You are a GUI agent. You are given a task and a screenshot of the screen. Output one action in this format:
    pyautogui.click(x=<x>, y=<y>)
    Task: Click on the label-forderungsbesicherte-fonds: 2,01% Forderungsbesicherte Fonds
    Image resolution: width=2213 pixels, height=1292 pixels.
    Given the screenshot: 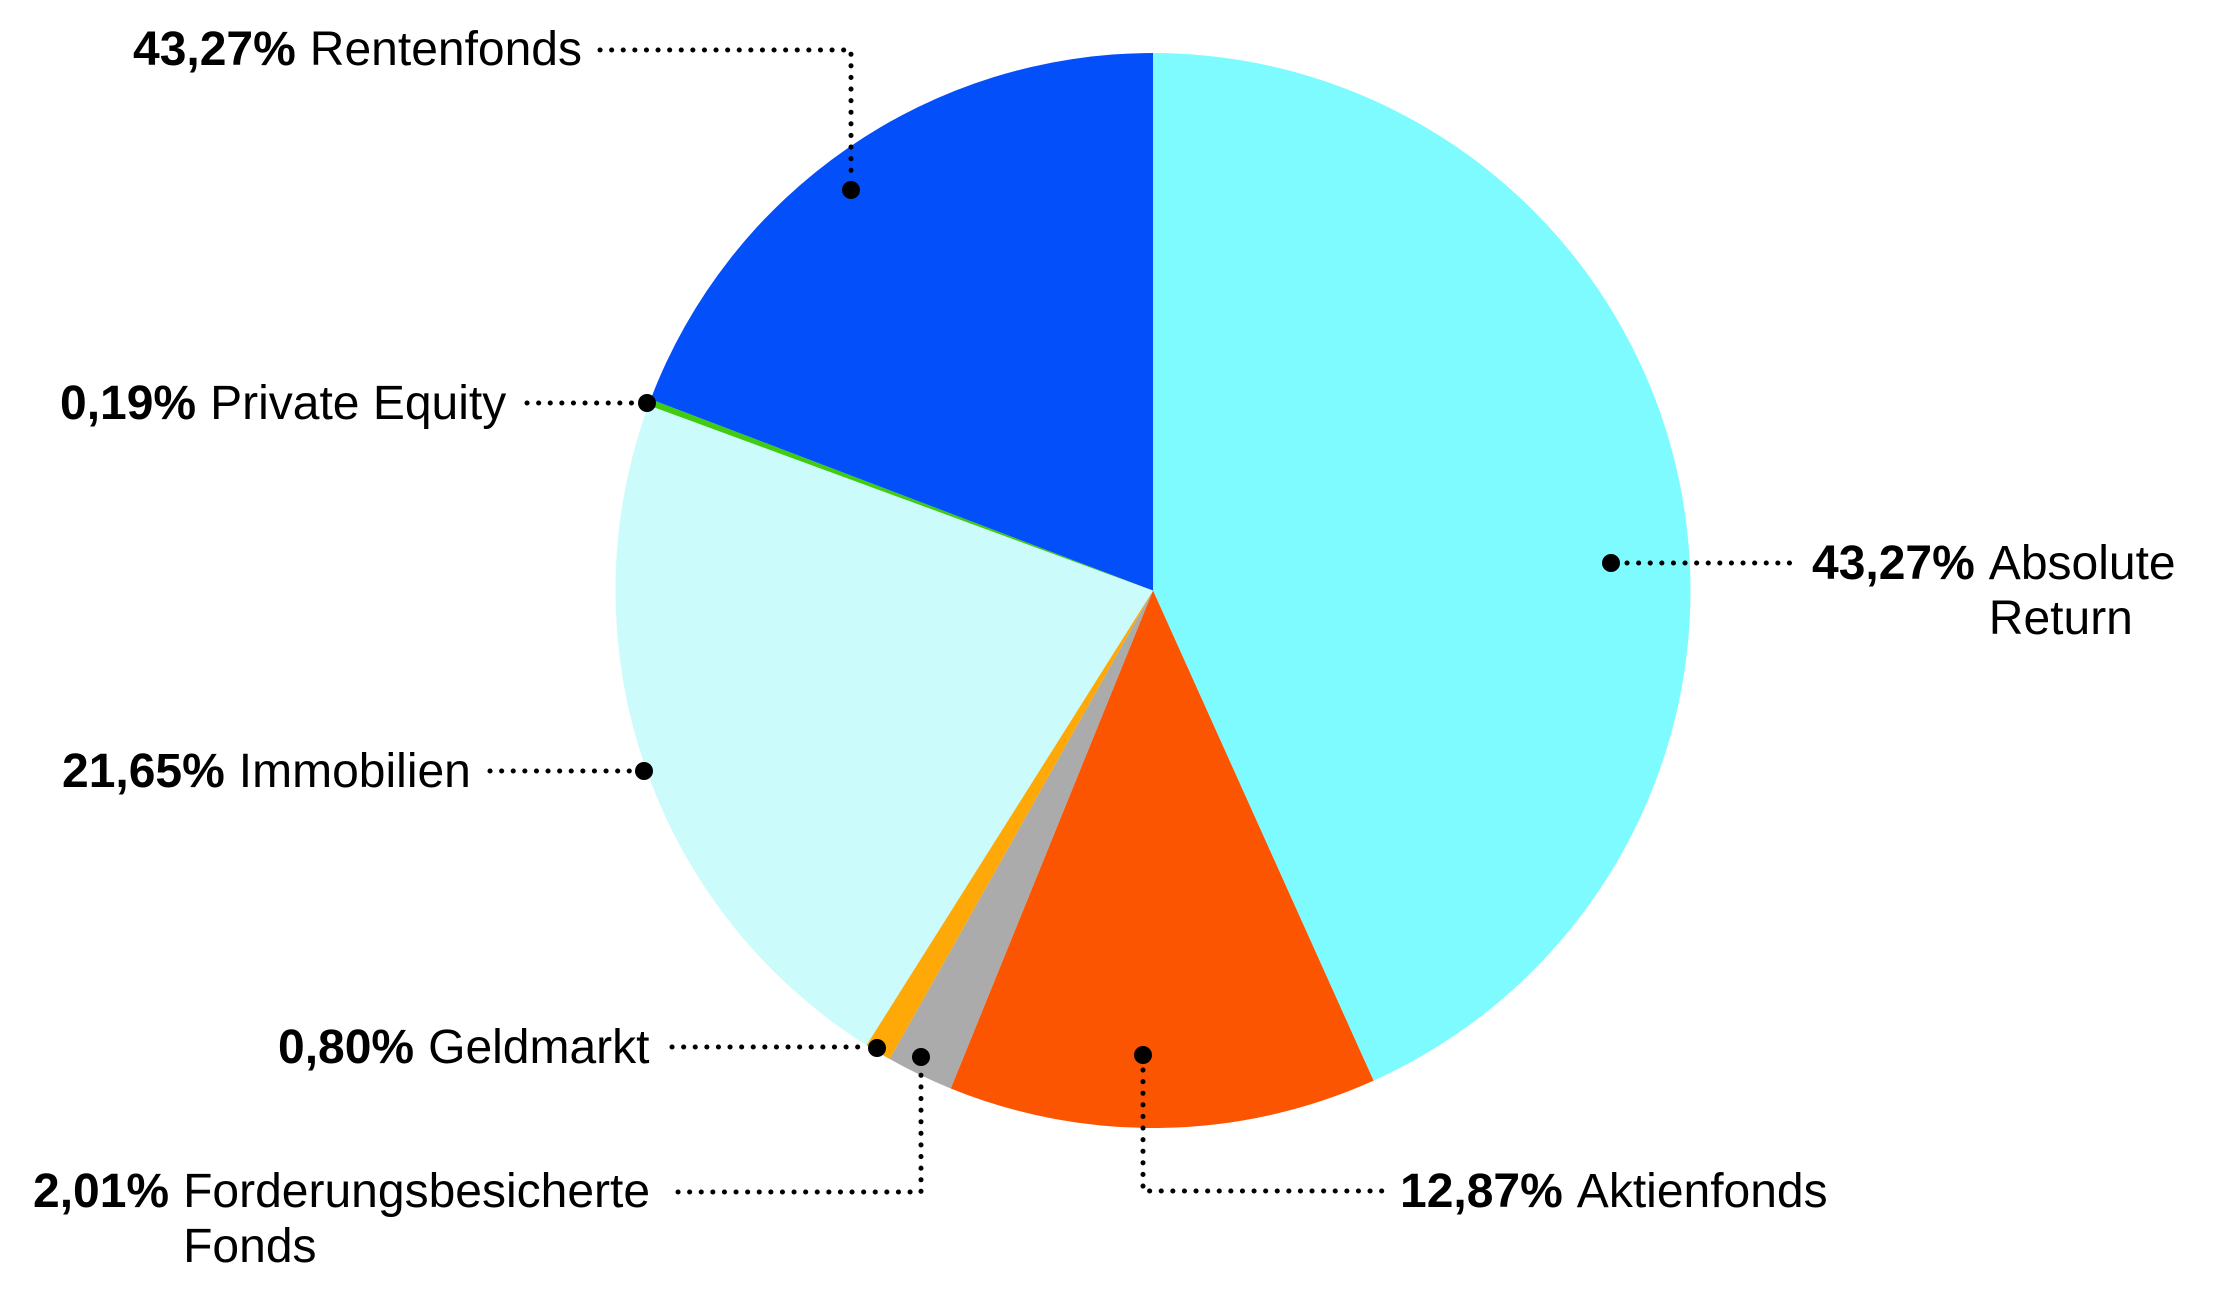 What is the action you would take?
    pyautogui.click(x=360, y=1219)
    